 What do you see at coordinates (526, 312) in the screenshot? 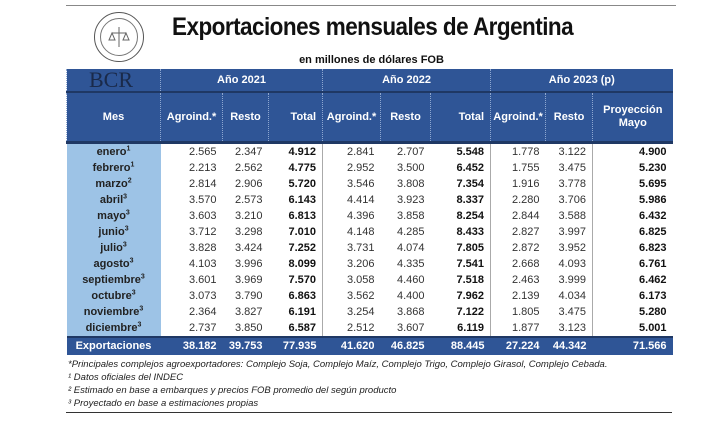
I see `value-cell: 1.805` at bounding box center [526, 312].